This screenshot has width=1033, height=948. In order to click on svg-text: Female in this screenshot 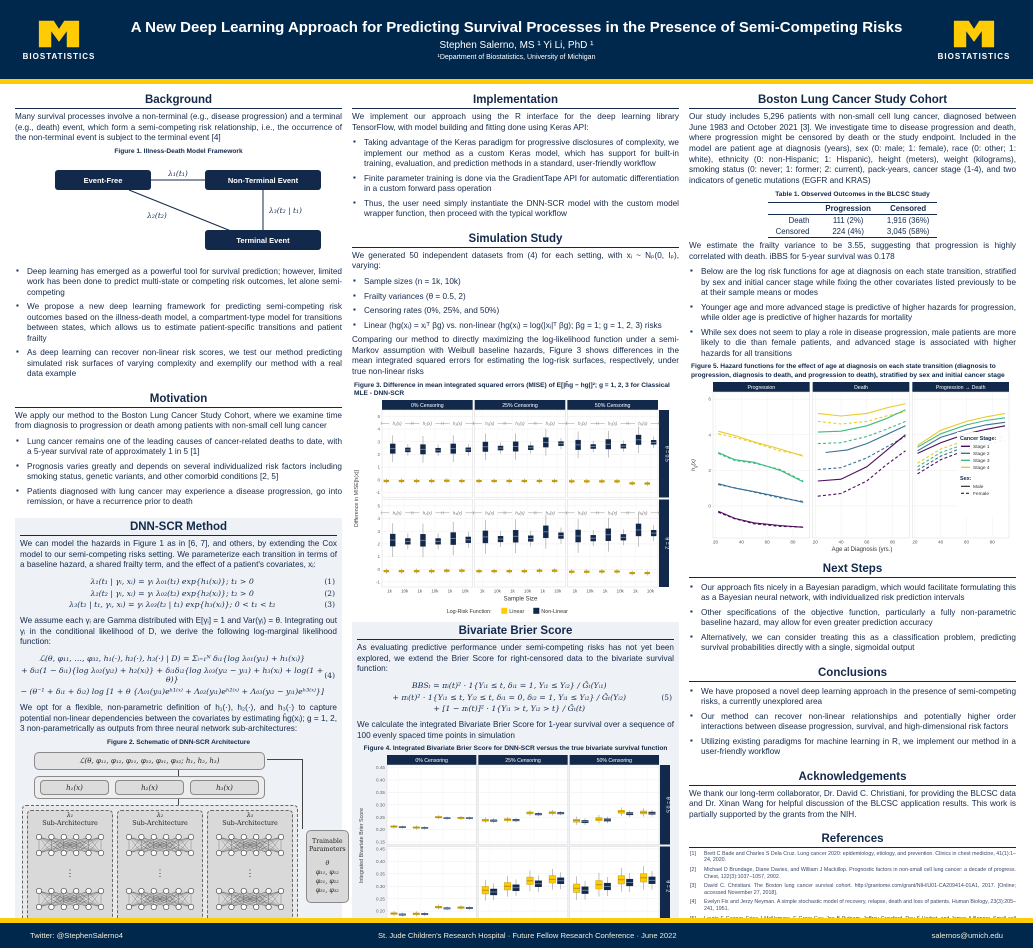, I will do `click(981, 494)`.